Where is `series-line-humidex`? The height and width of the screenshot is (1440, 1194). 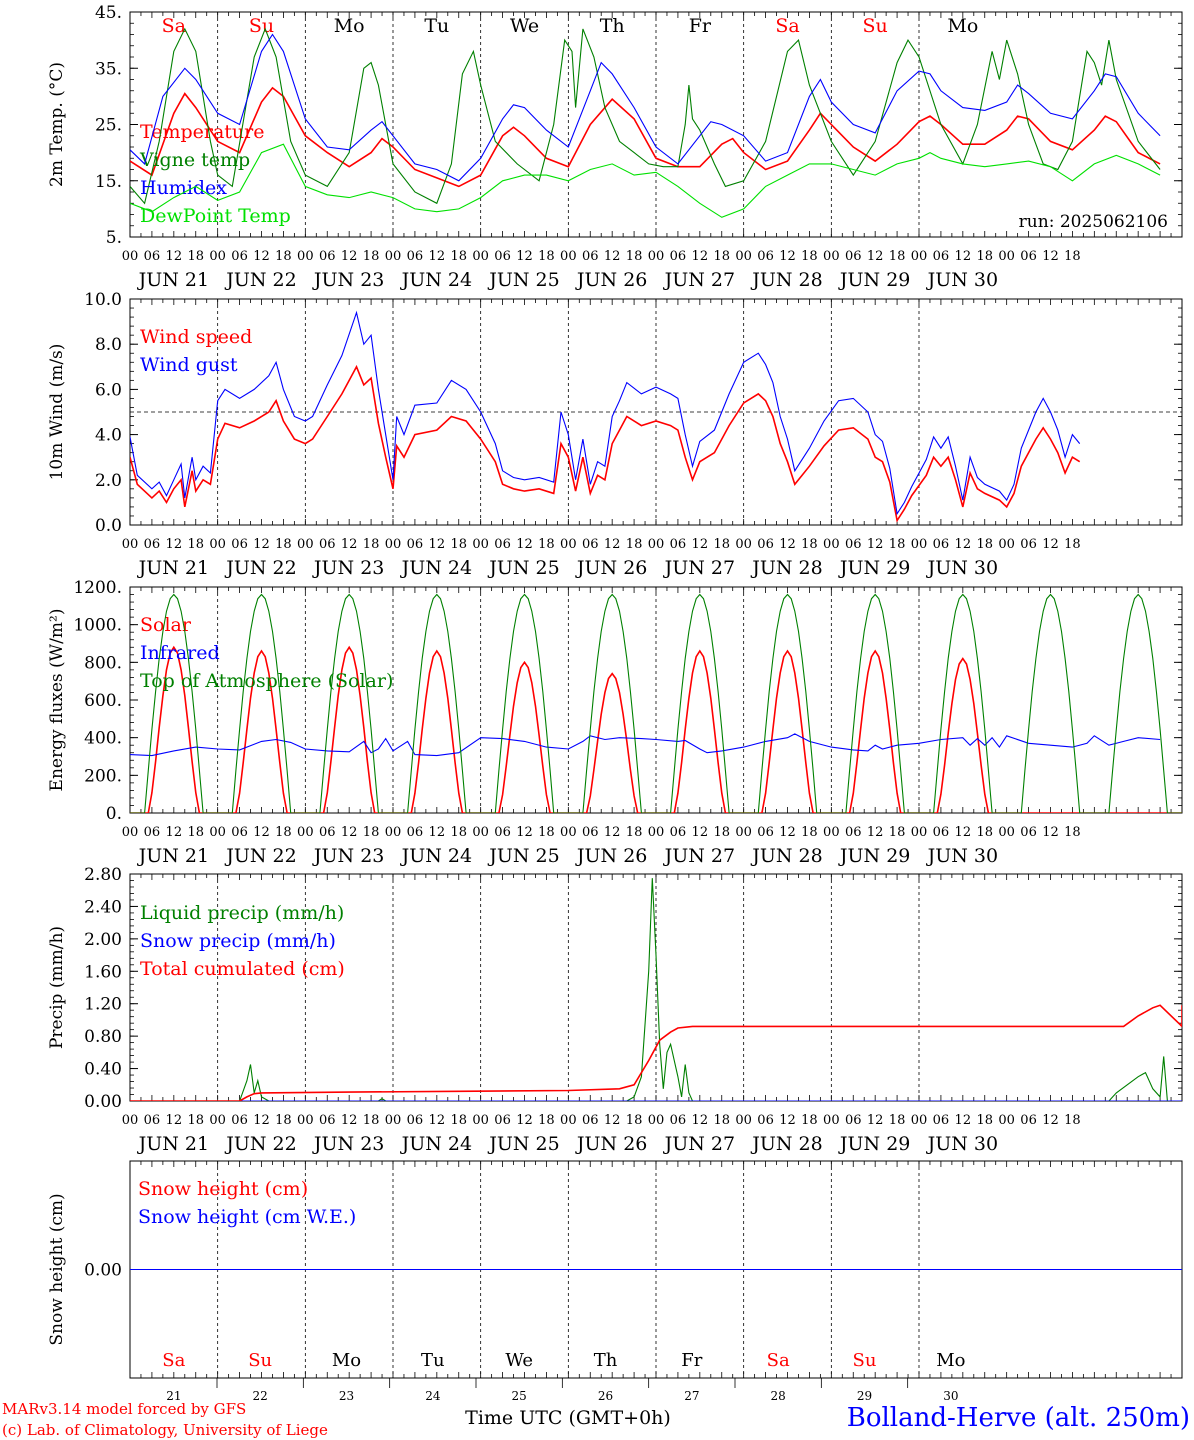 series-line-humidex is located at coordinates (645, 107).